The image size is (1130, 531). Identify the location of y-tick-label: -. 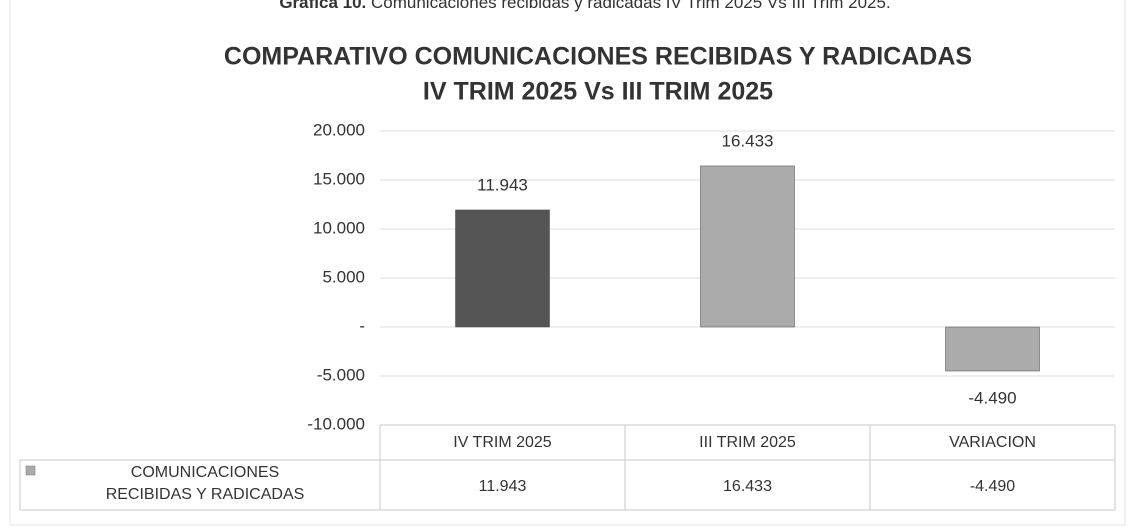
(362, 325).